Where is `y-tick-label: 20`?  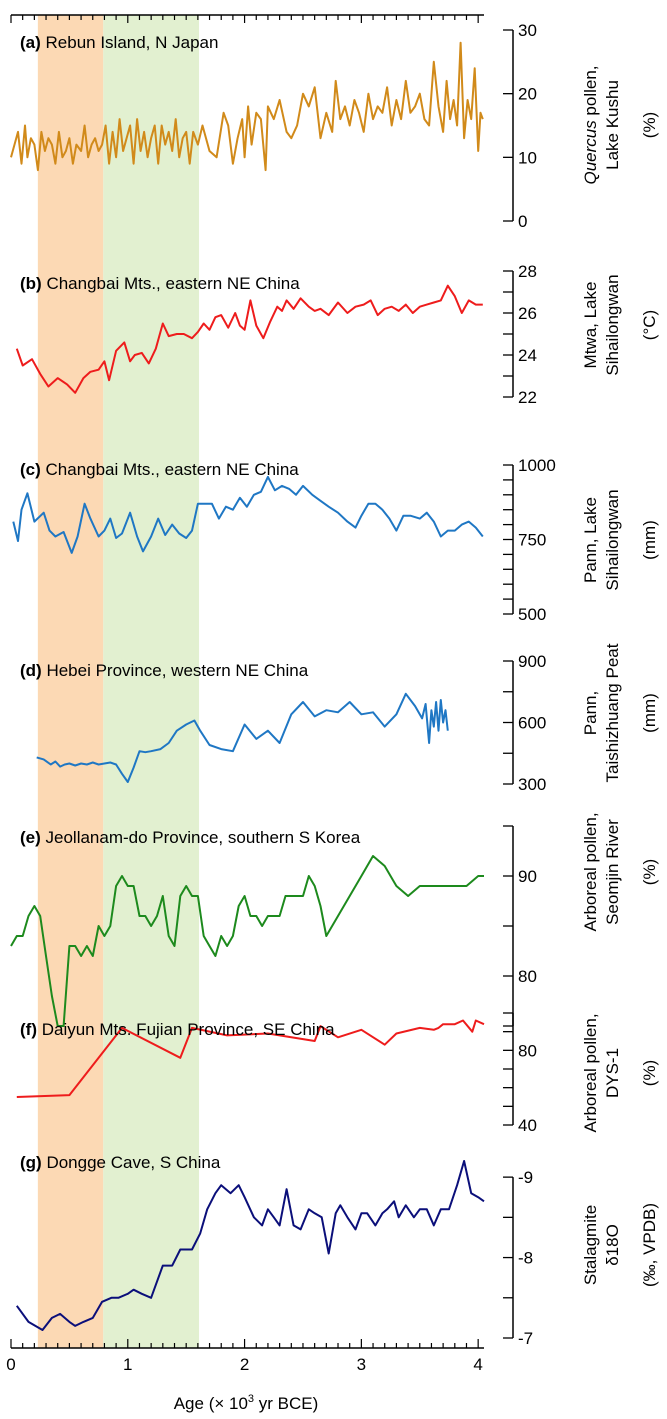
y-tick-label: 20 is located at coordinates (527, 94).